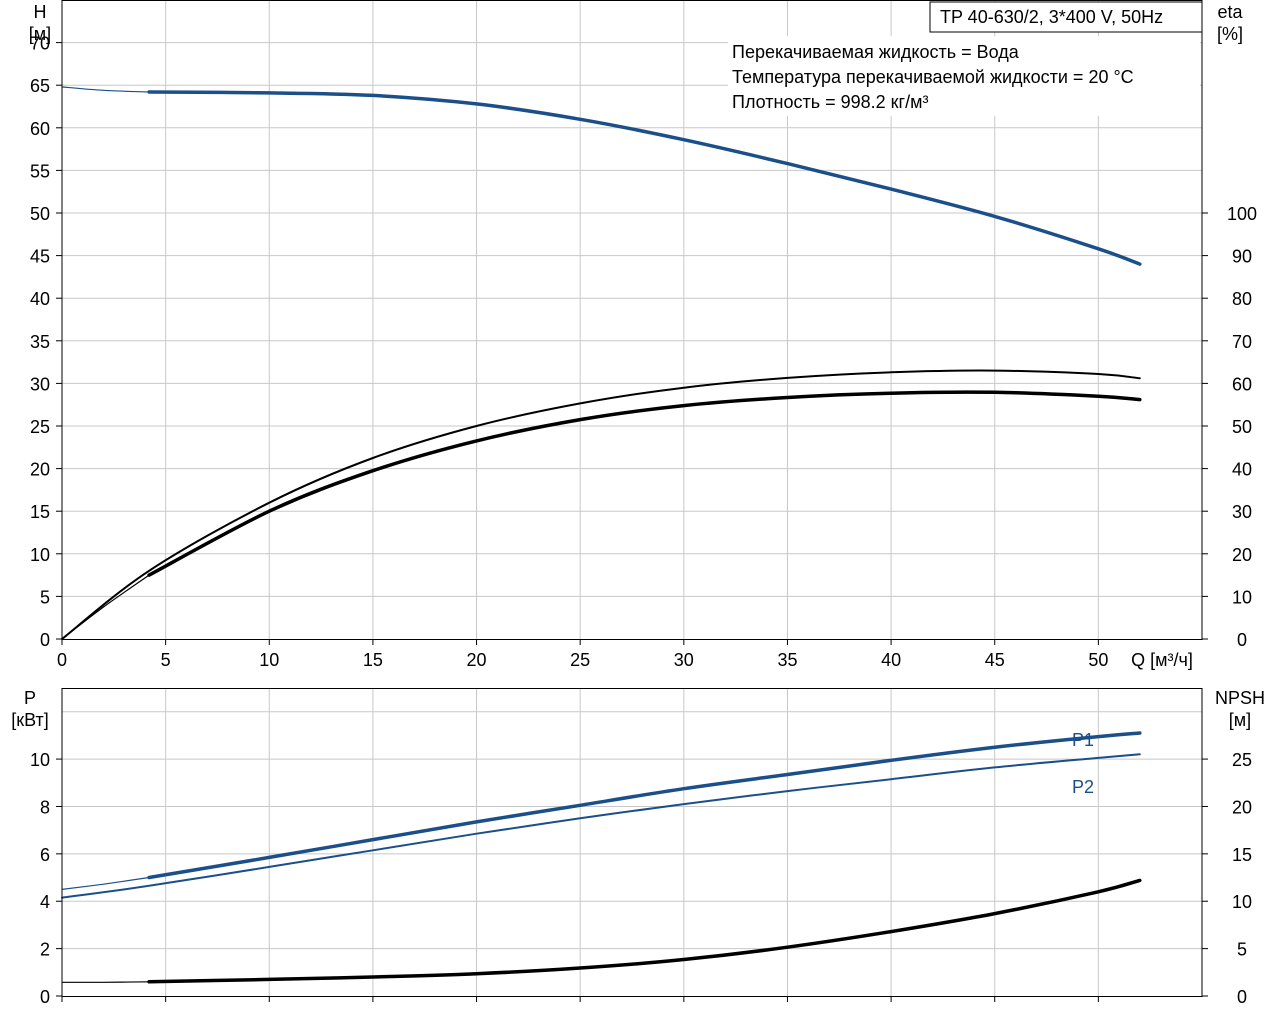  I want to click on x-tick-label: 10, so click(269, 660).